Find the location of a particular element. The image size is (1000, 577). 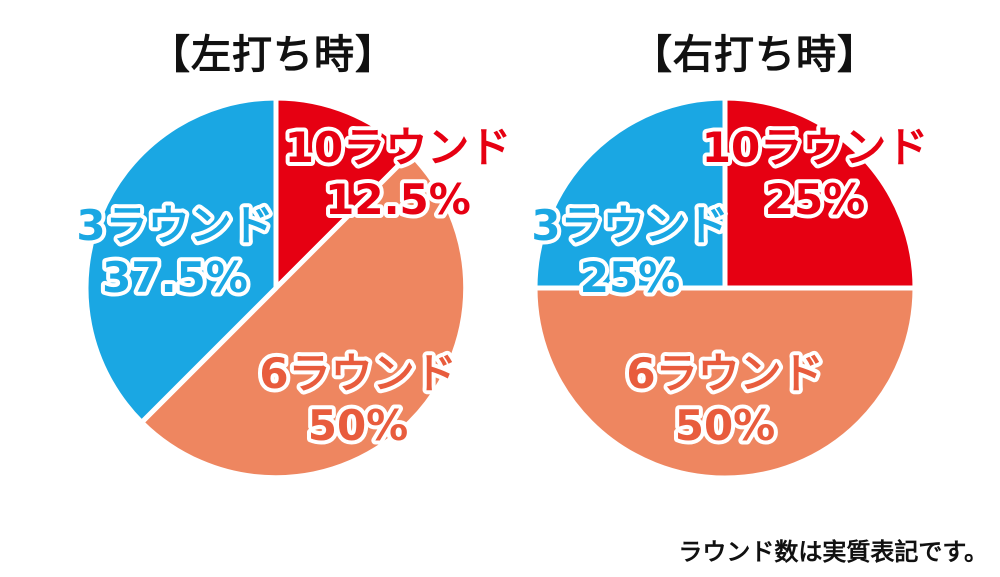

slice-value-right-6round: 50% is located at coordinates (725, 425).